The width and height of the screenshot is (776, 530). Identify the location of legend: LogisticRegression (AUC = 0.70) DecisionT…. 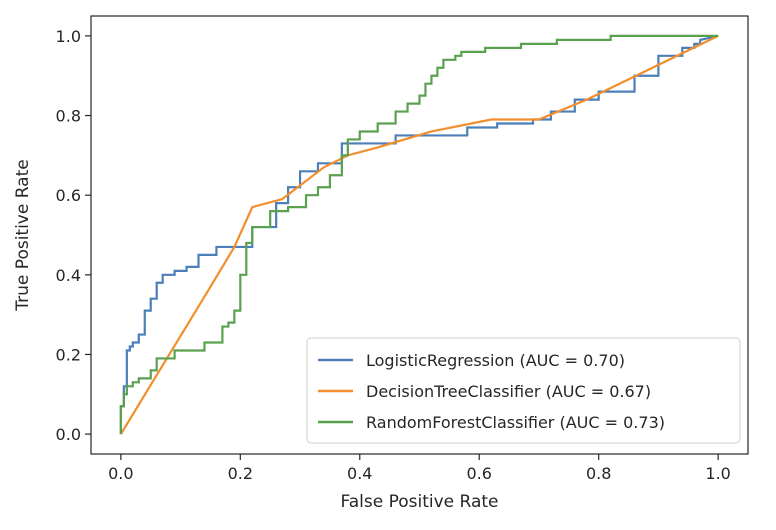
(523, 390).